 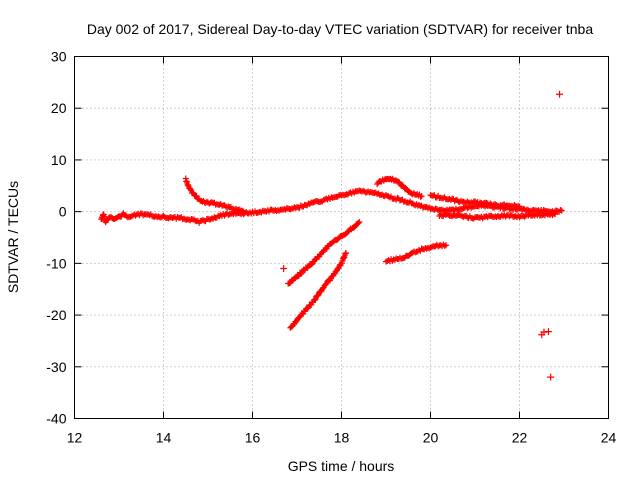 I want to click on series-arc-main-band, so click(x=331, y=206).